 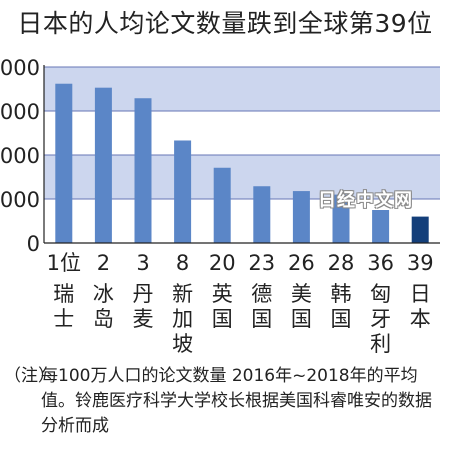 I want to click on footnote-label: （注）, so click(x=29, y=376).